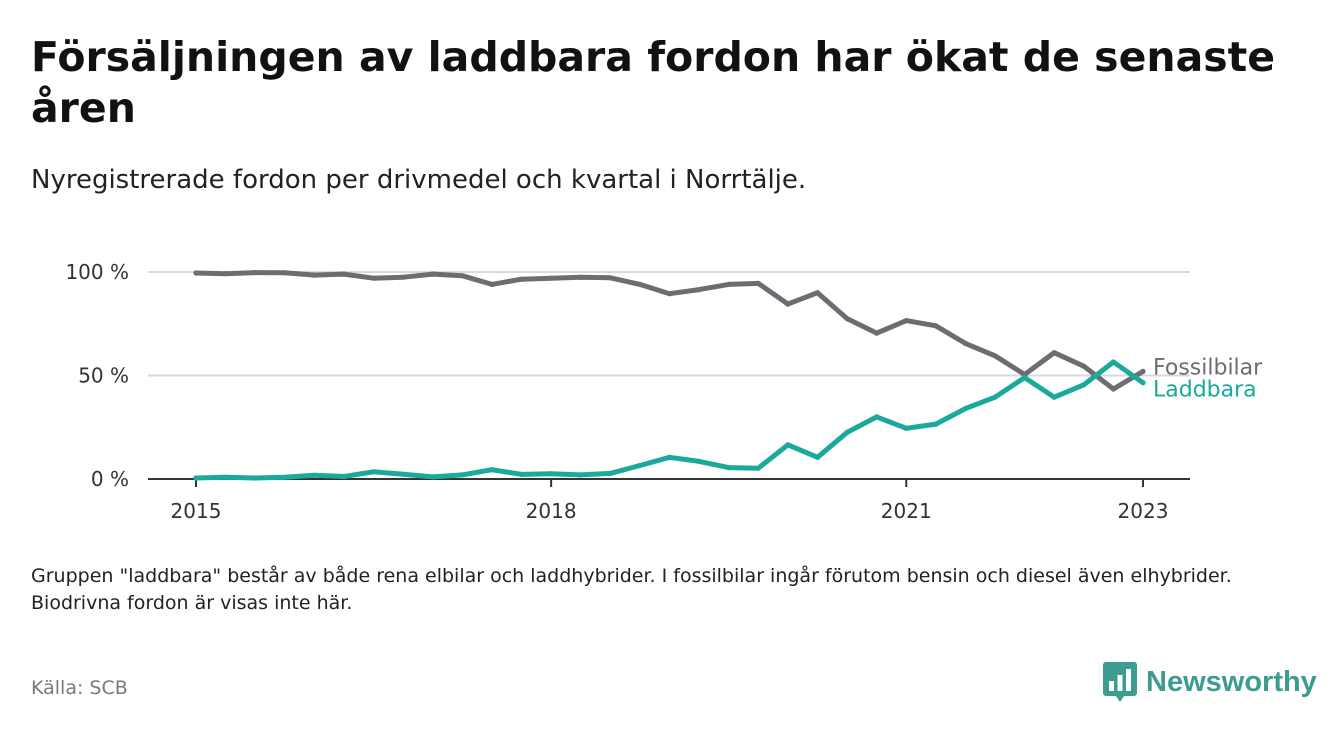 The height and width of the screenshot is (733, 1340). What do you see at coordinates (103, 376) in the screenshot?
I see `y-tick-label: 50 %` at bounding box center [103, 376].